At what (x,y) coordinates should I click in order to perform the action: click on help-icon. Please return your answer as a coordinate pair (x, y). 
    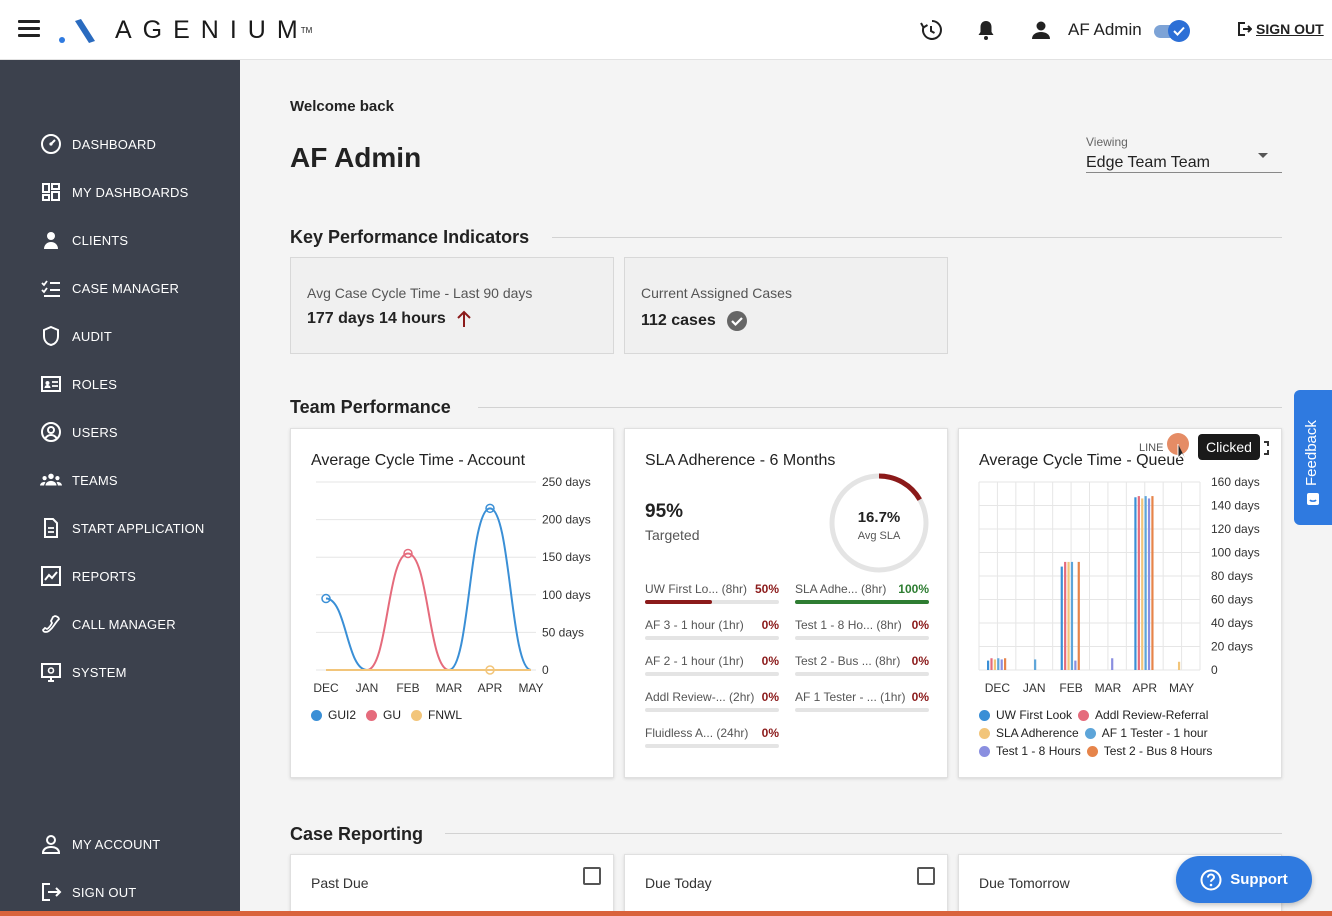
    Looking at the image, I should click on (1211, 879).